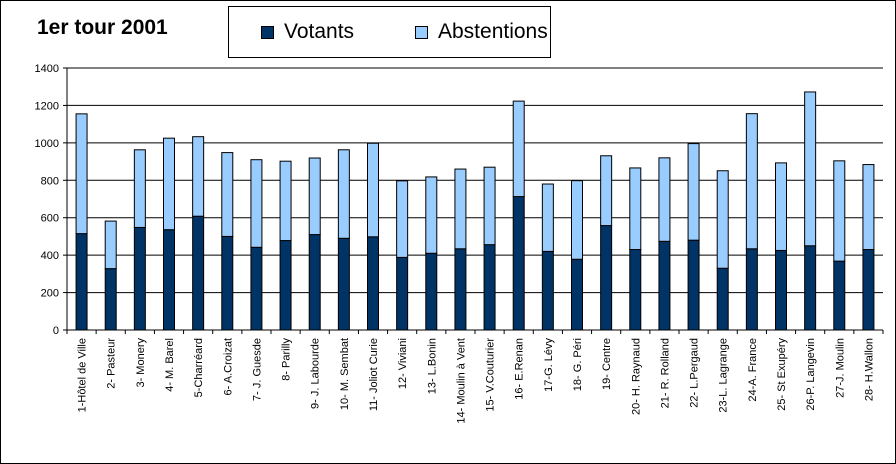 This screenshot has height=464, width=896. I want to click on x-tick-label: 24-A. France, so click(753, 370).